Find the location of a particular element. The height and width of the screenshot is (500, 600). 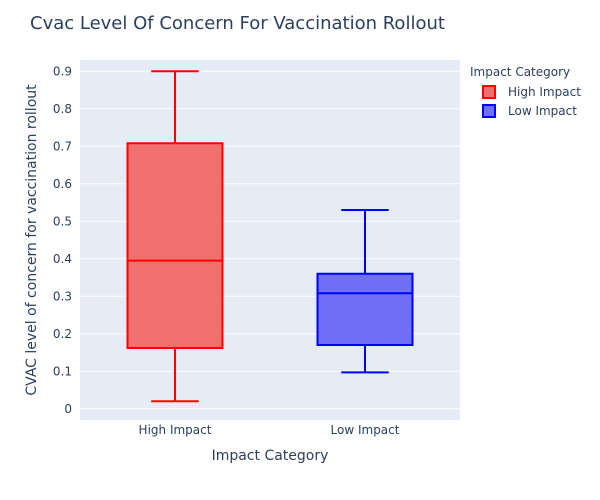

legend: Impact Category High Impact Low Impact is located at coordinates (525, 91).